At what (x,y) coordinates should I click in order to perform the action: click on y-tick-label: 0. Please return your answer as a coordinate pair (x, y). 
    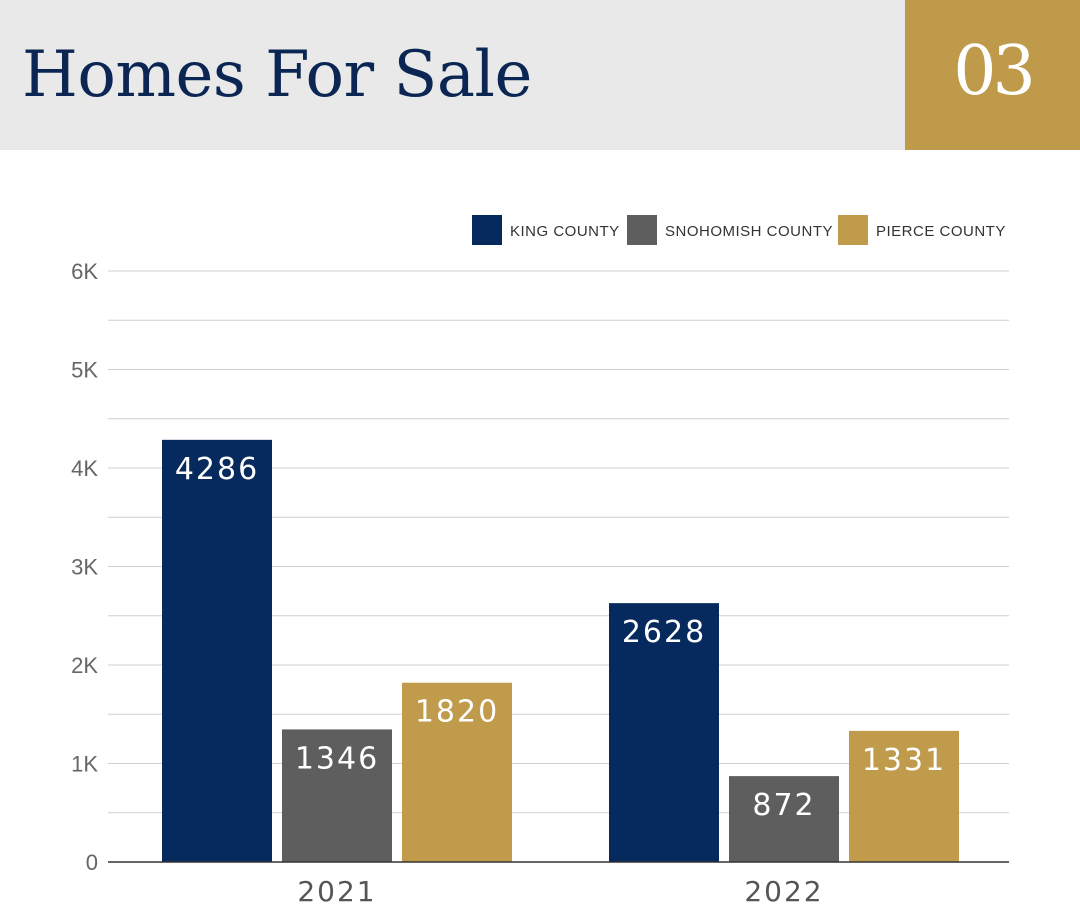
    Looking at the image, I should click on (92, 862).